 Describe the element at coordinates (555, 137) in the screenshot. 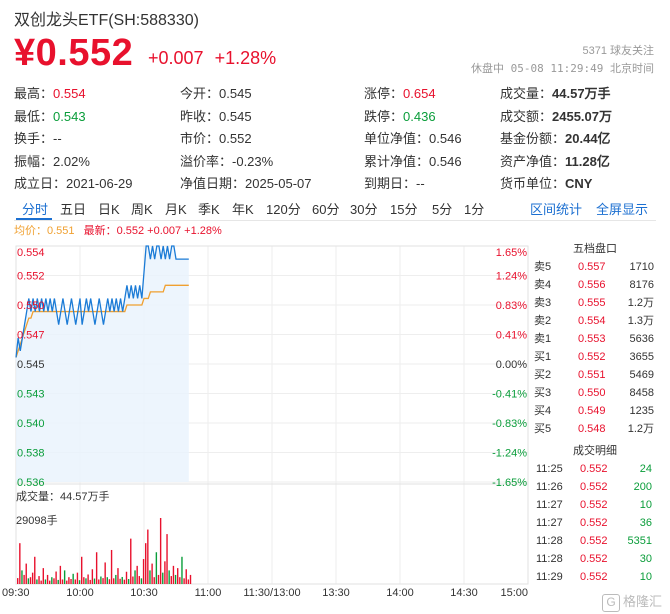

I see `stat-item: 基金份额：20.44亿` at that location.